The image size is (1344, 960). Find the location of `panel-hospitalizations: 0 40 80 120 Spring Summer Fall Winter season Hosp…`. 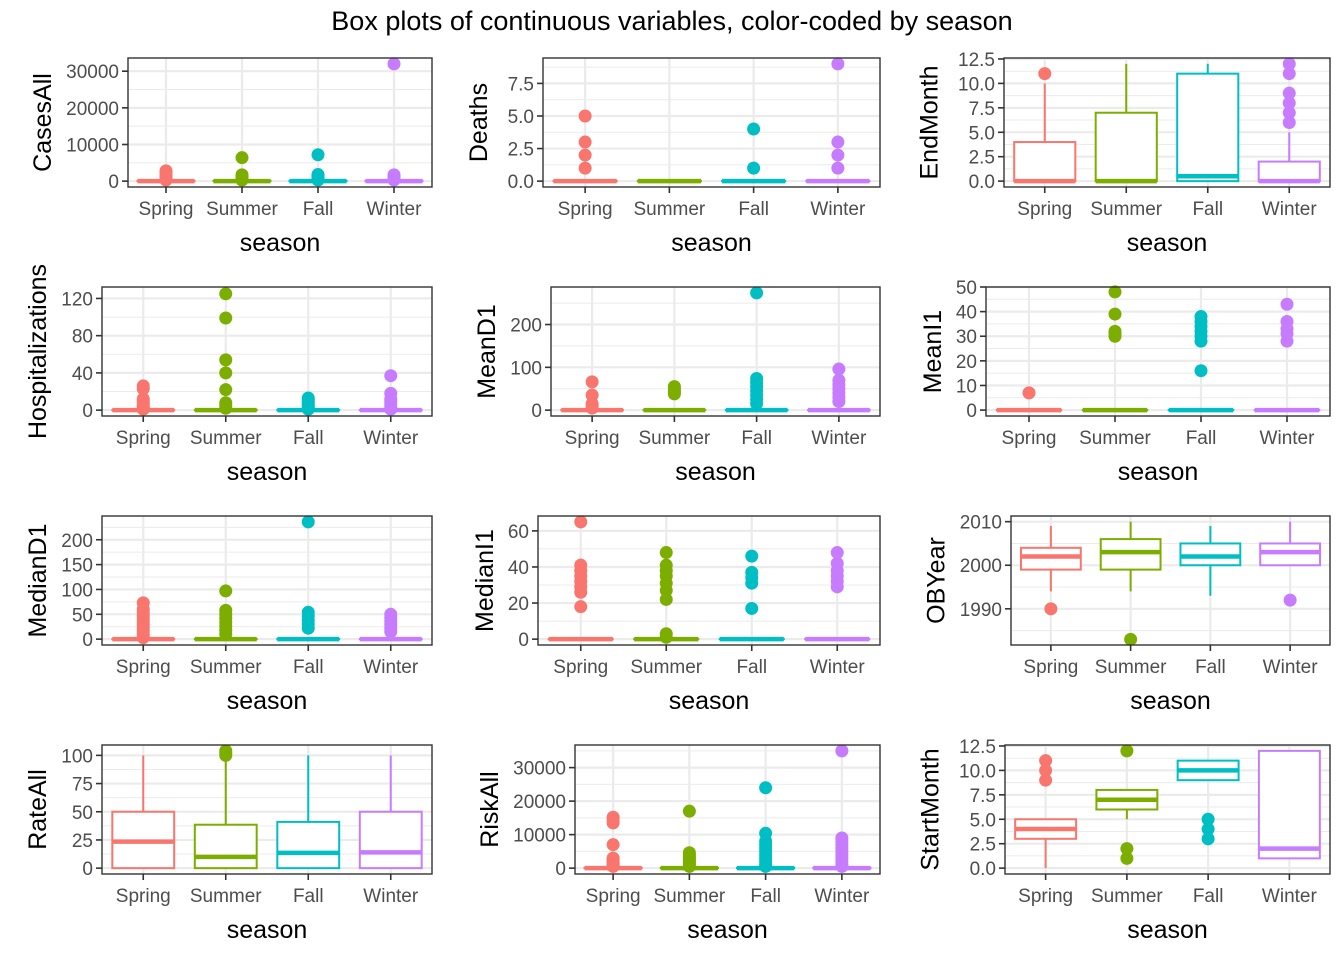

panel-hospitalizations: 0 40 80 120 Spring Summer Fall Winter season Hosp… is located at coordinates (228, 375).